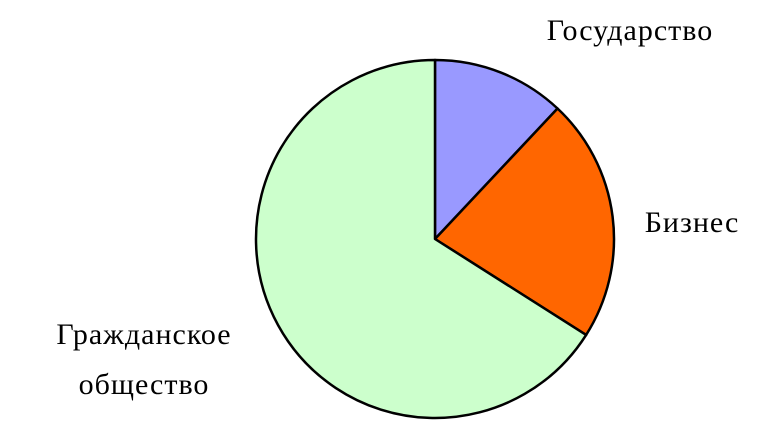  Describe the element at coordinates (143, 334) in the screenshot. I see `slice-label-grazhdanskoe: Гражданское` at that location.